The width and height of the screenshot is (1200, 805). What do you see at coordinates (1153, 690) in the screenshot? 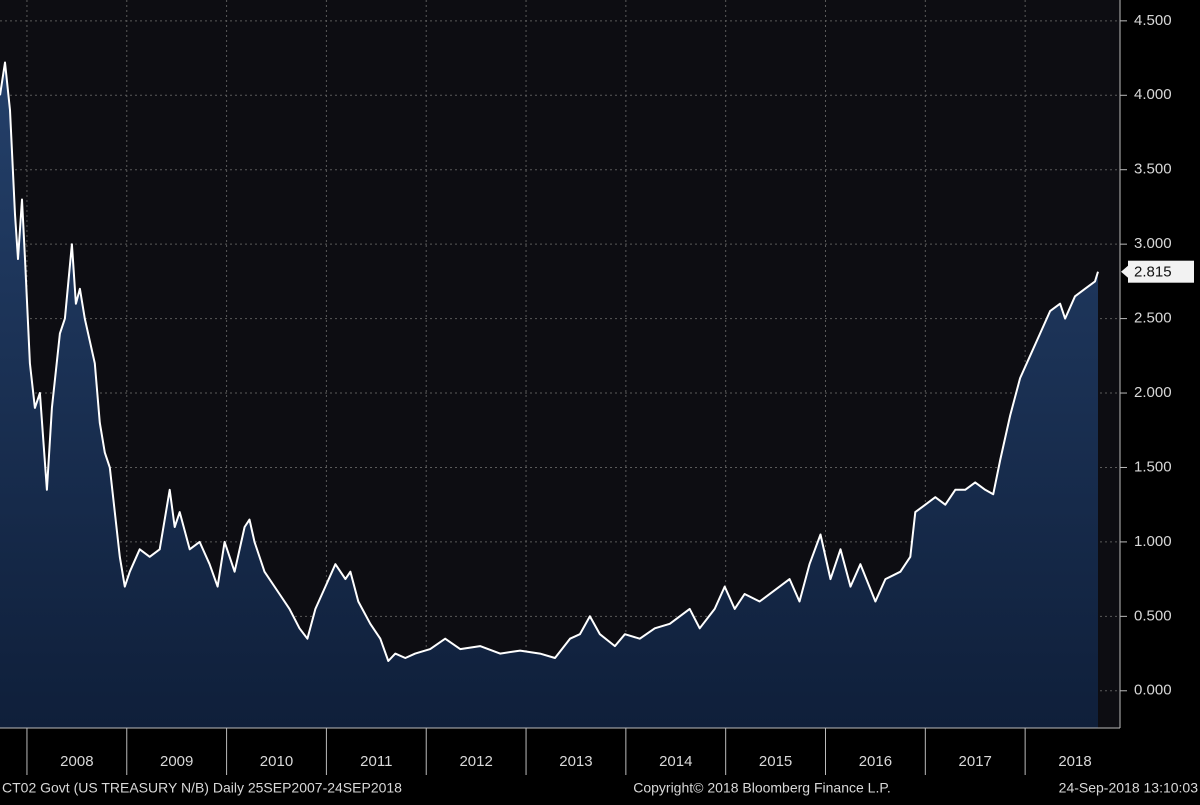
I see `y-tick-label: 0.000` at bounding box center [1153, 690].